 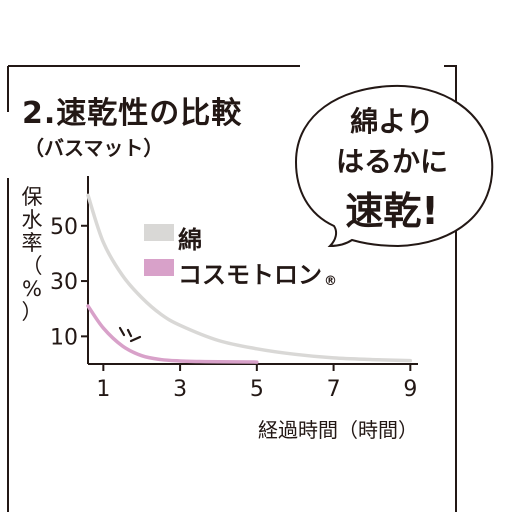 I want to click on legend, so click(x=159, y=250).